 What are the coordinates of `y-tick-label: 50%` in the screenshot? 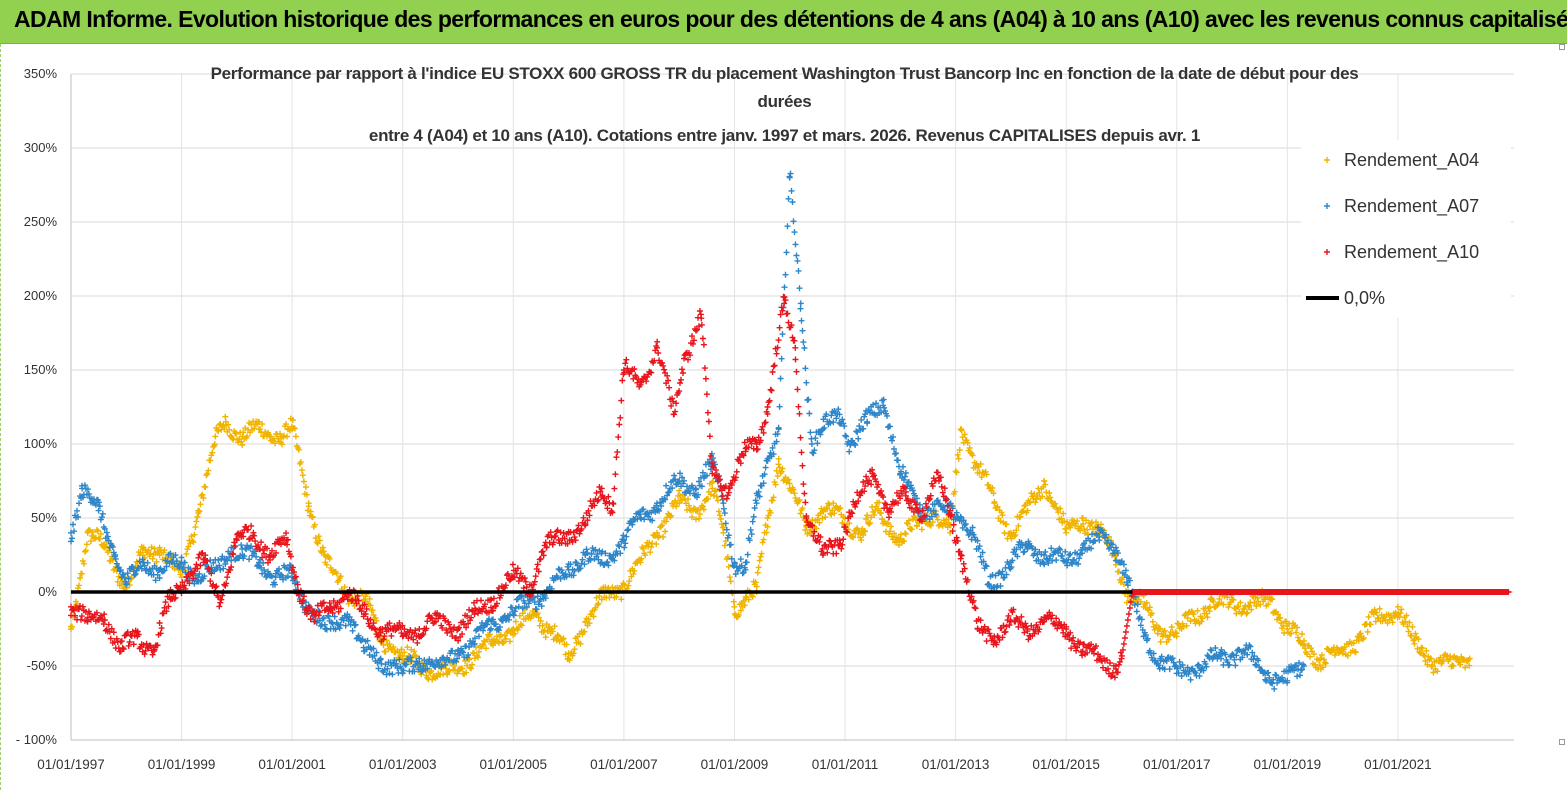 It's located at (44, 517).